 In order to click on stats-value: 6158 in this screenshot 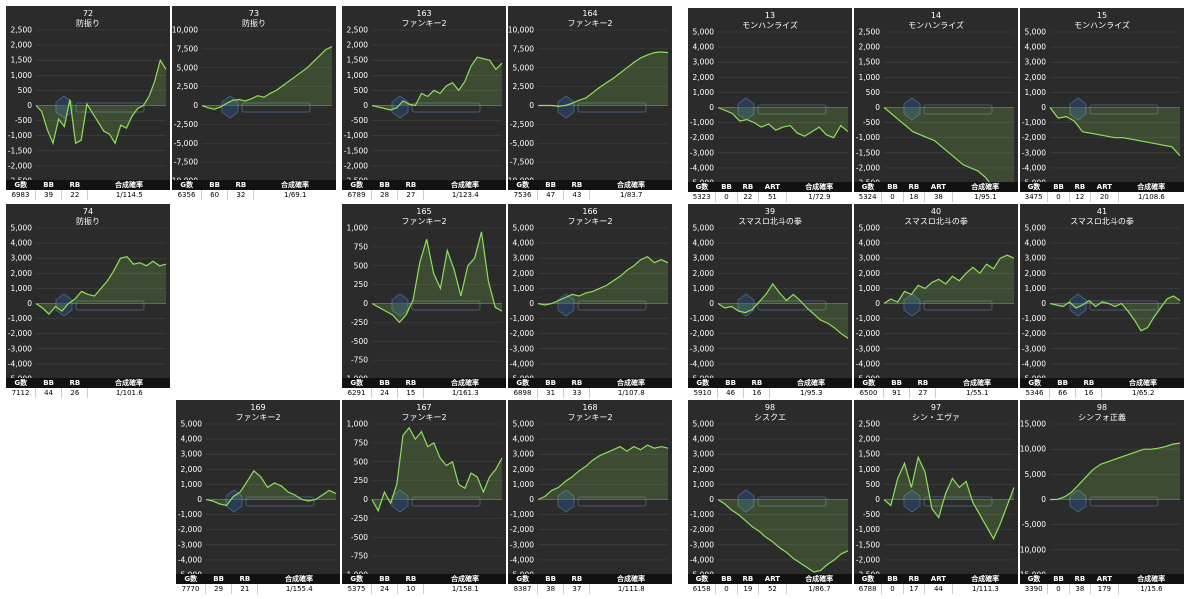, I will do `click(702, 589)`.